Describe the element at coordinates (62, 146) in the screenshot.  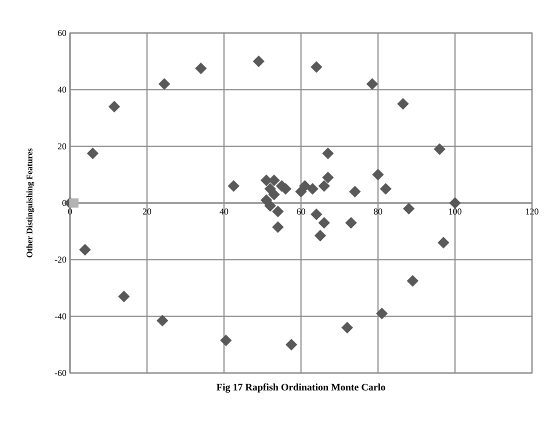
I see `y-tick-label: 20` at that location.